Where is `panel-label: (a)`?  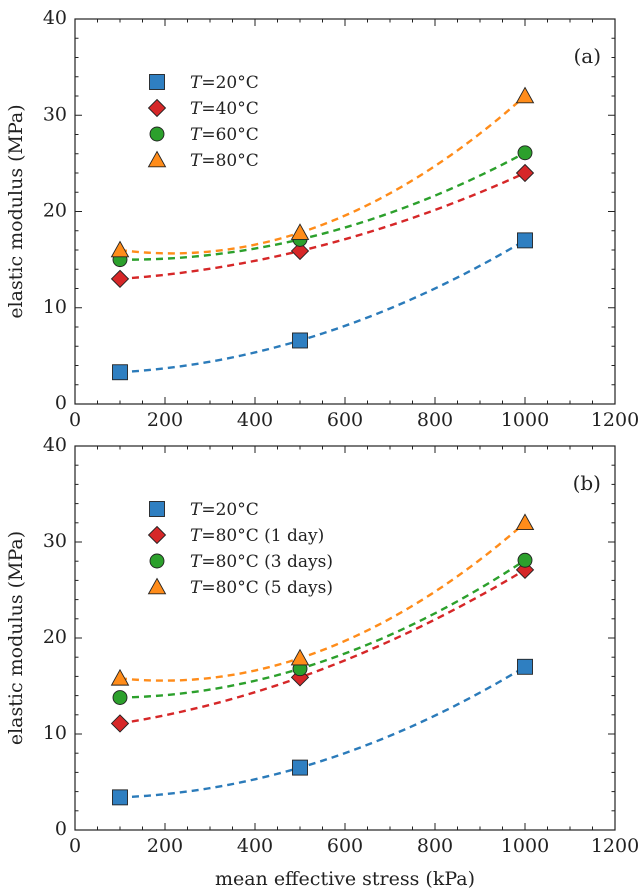 panel-label: (a) is located at coordinates (587, 56).